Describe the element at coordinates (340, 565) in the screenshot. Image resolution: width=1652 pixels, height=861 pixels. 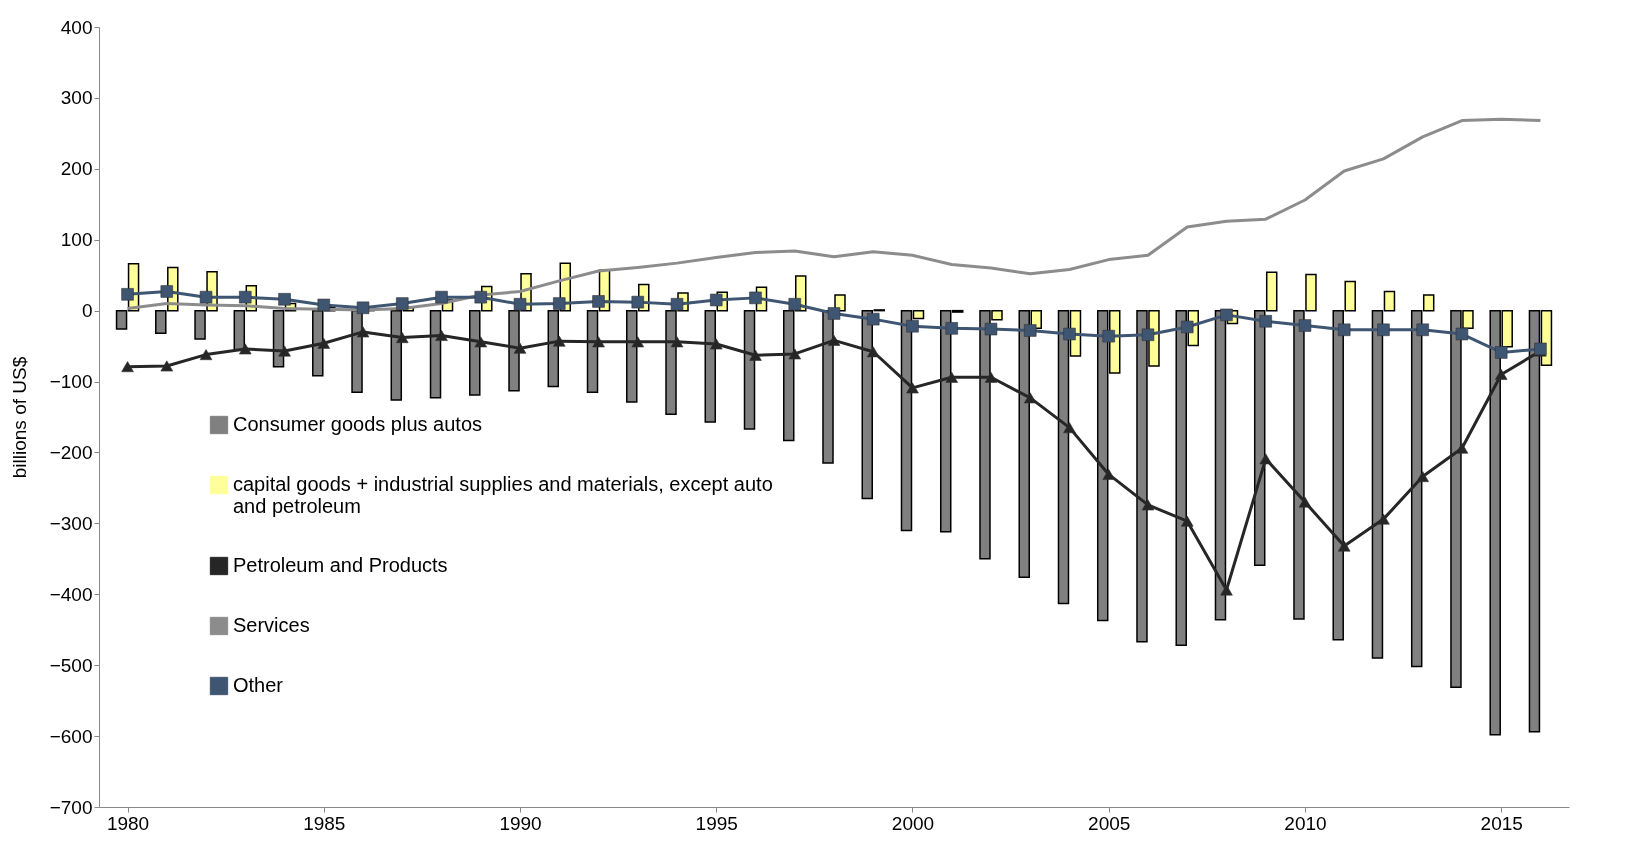
I see `legend-label: Petroleum and Products` at that location.